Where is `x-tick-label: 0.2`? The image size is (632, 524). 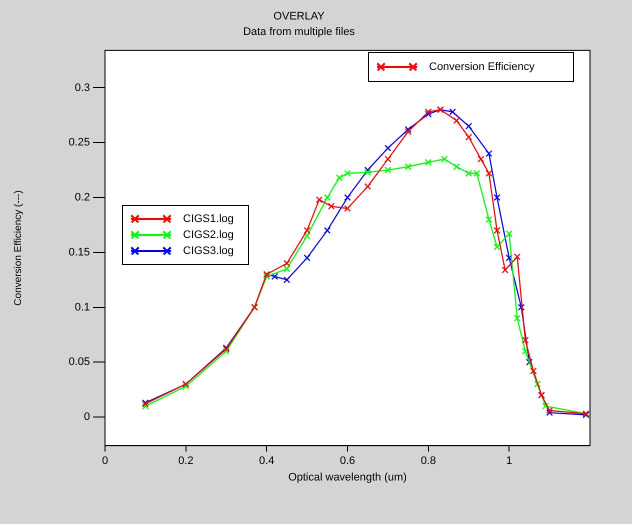 x-tick-label: 0.2 is located at coordinates (186, 461).